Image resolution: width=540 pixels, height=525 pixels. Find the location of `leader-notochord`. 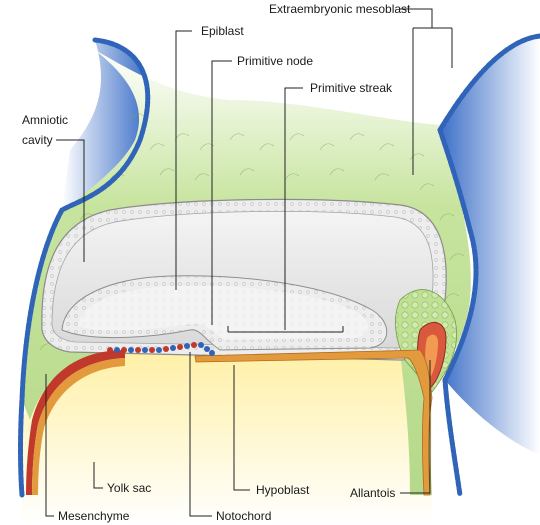

leader-notochord is located at coordinates (200, 434).